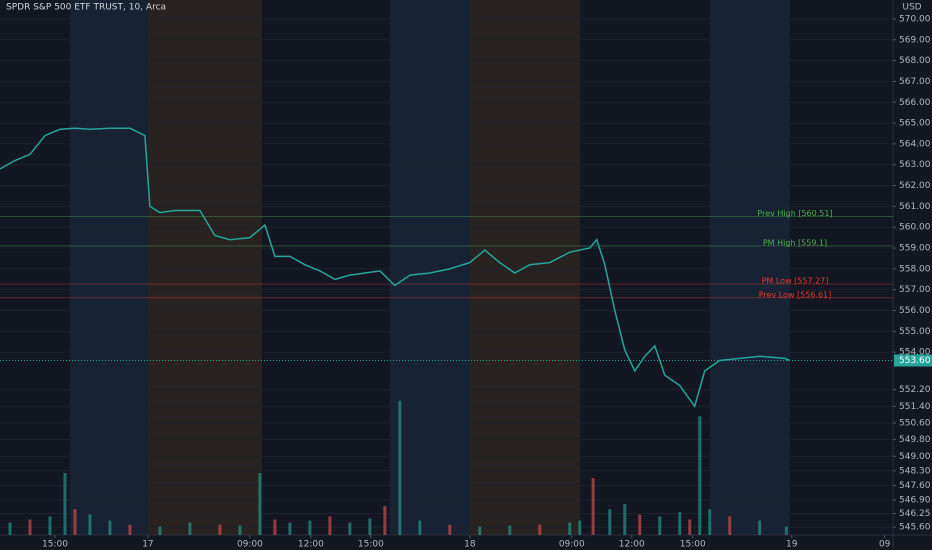 This screenshot has width=932, height=550. I want to click on y-tick-label: 565.00, so click(915, 124).